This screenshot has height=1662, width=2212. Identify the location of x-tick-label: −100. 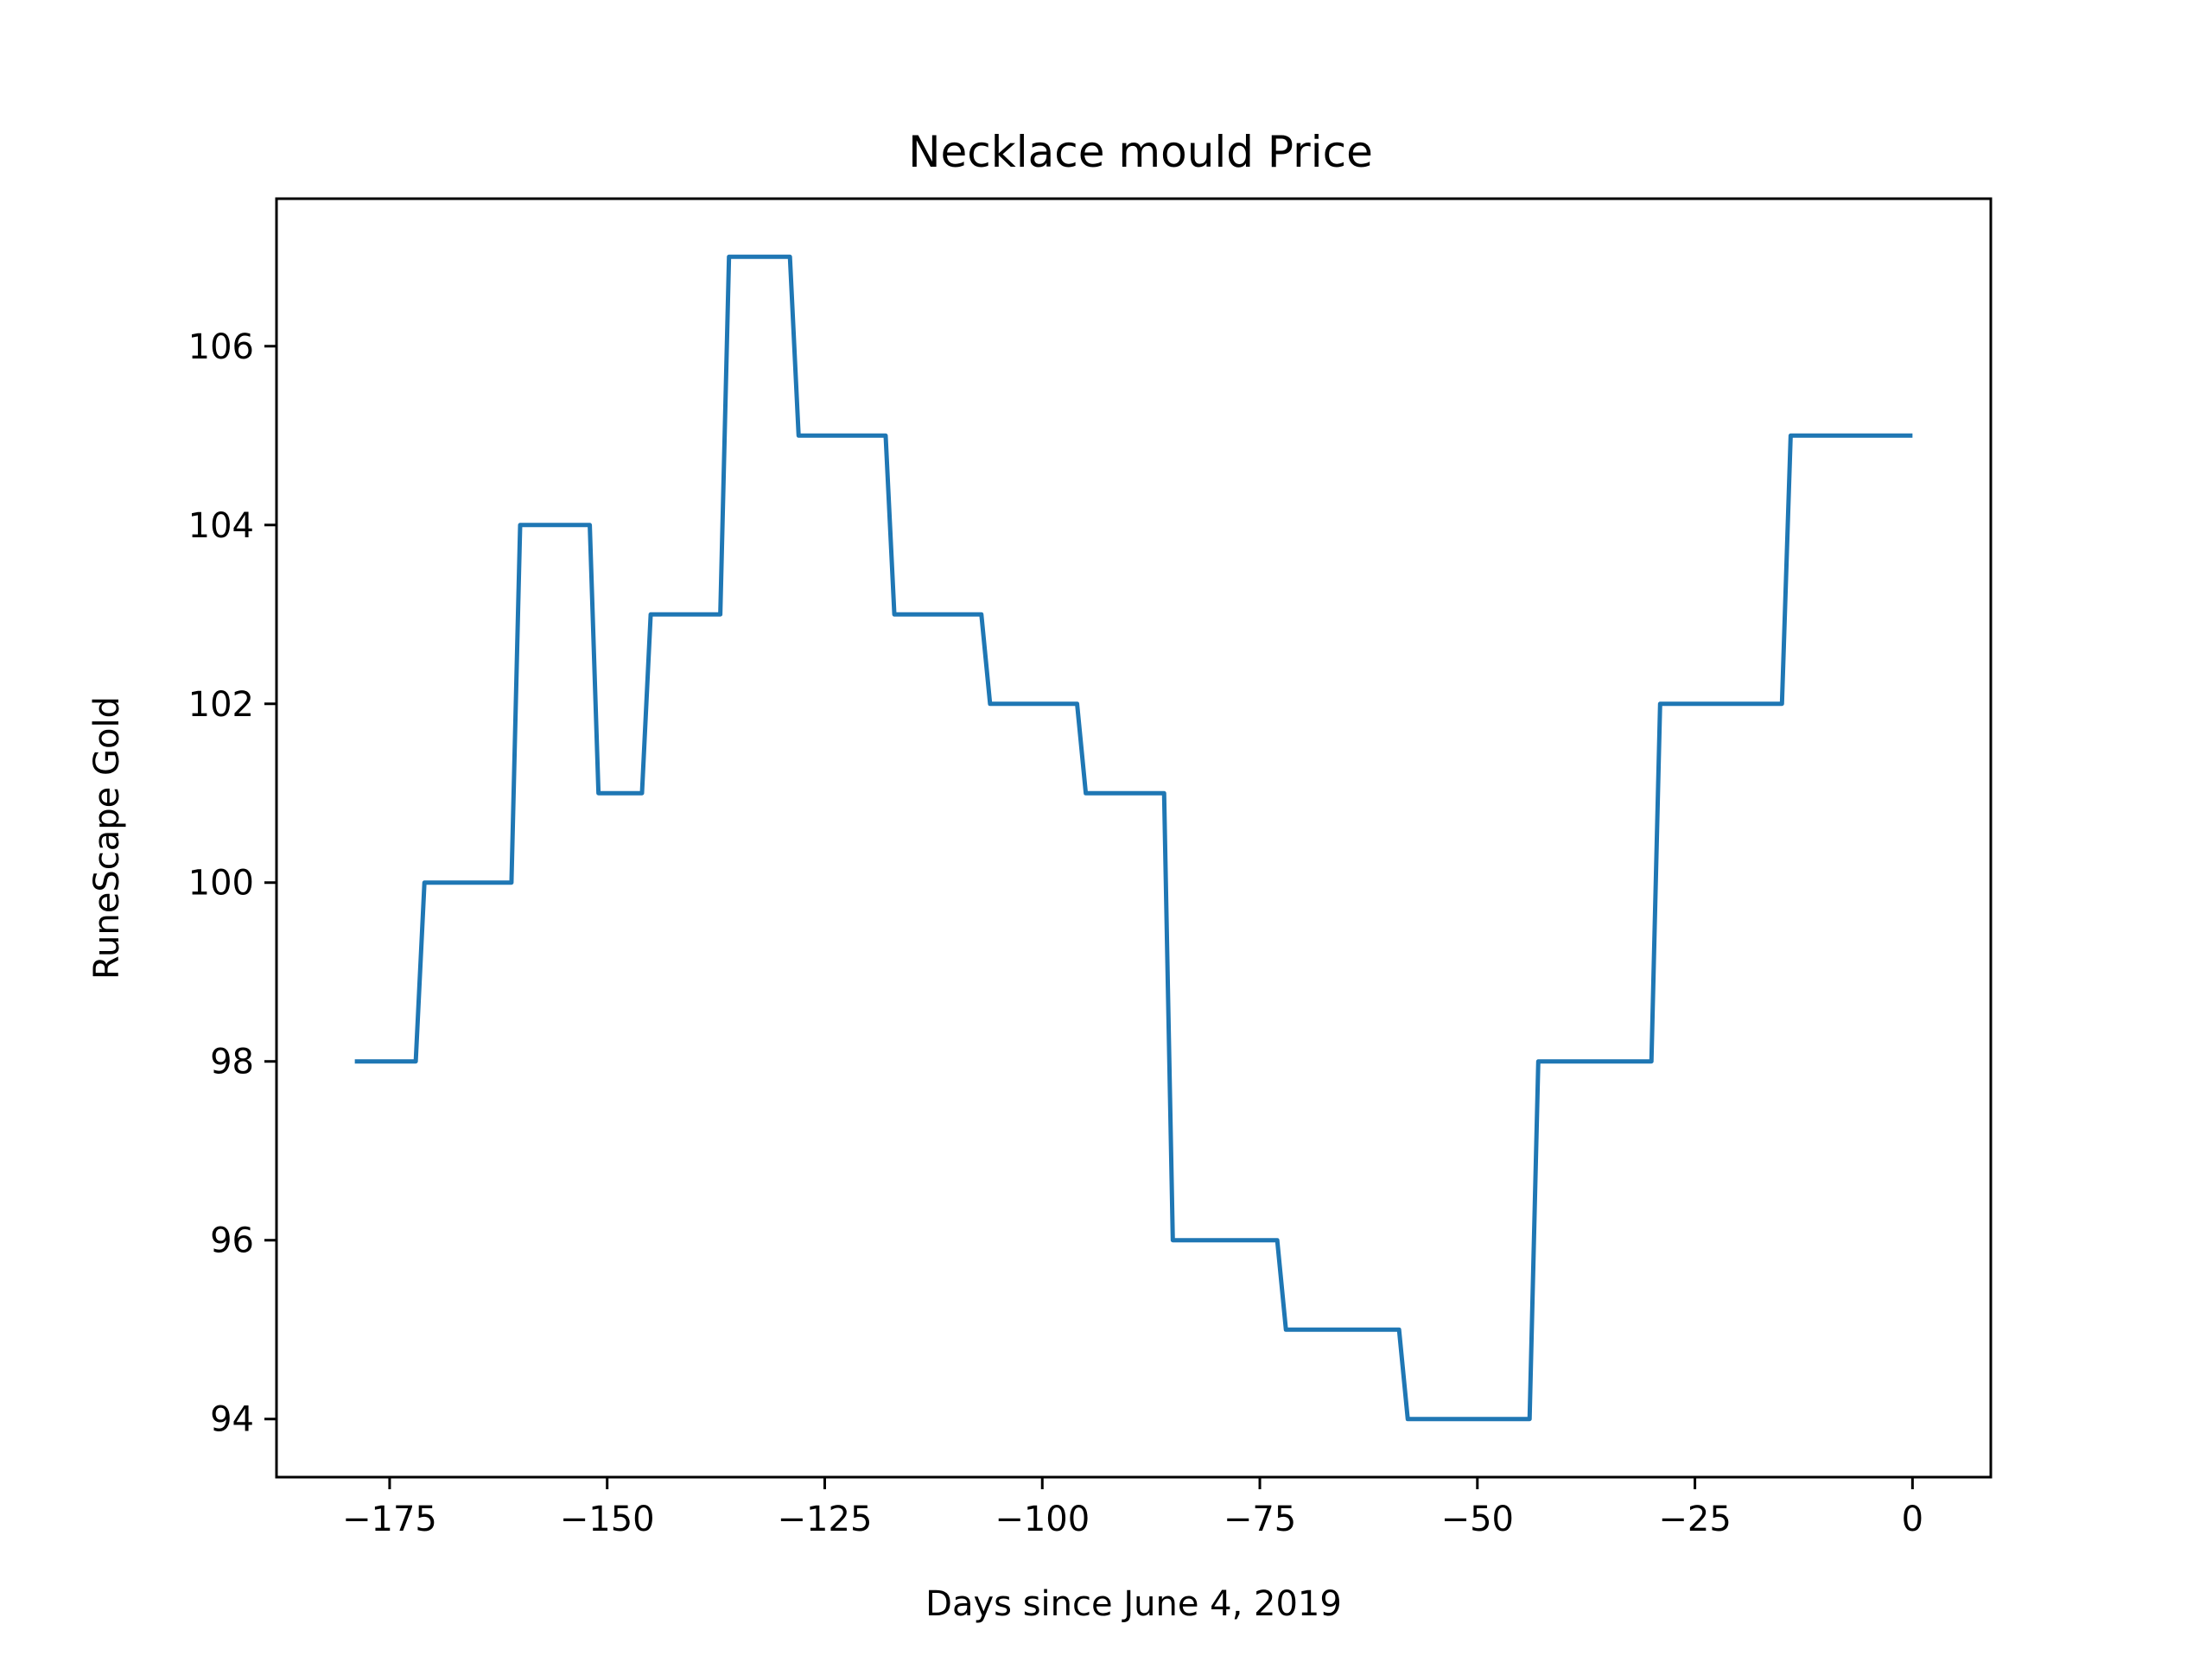
(1042, 1519).